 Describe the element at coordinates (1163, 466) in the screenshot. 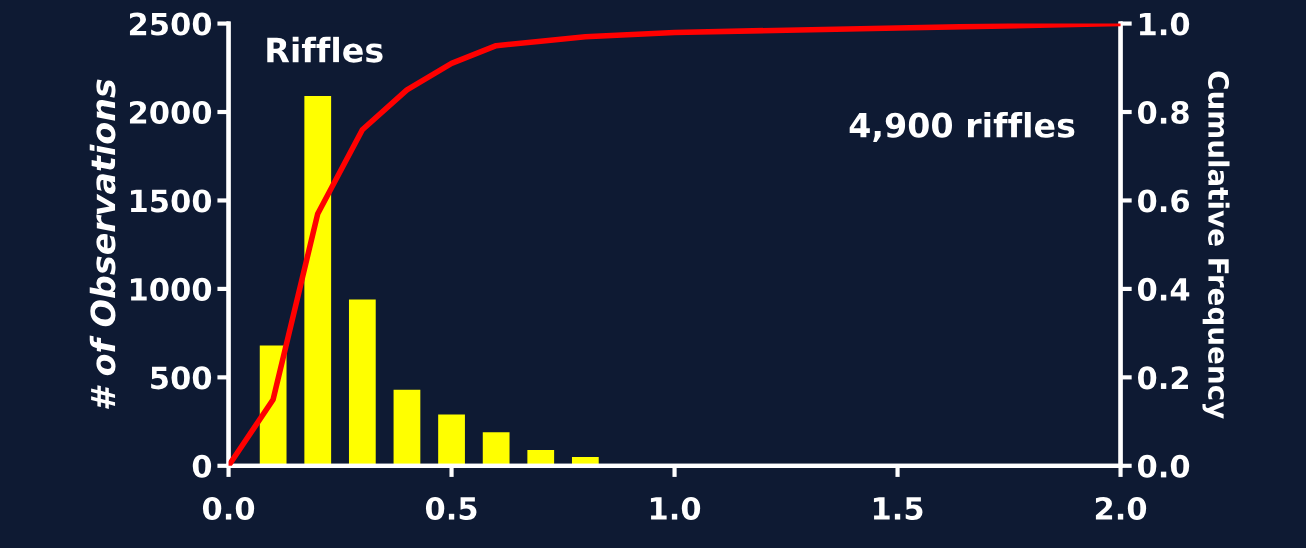

I see `y2-tick-label: 0.0` at that location.